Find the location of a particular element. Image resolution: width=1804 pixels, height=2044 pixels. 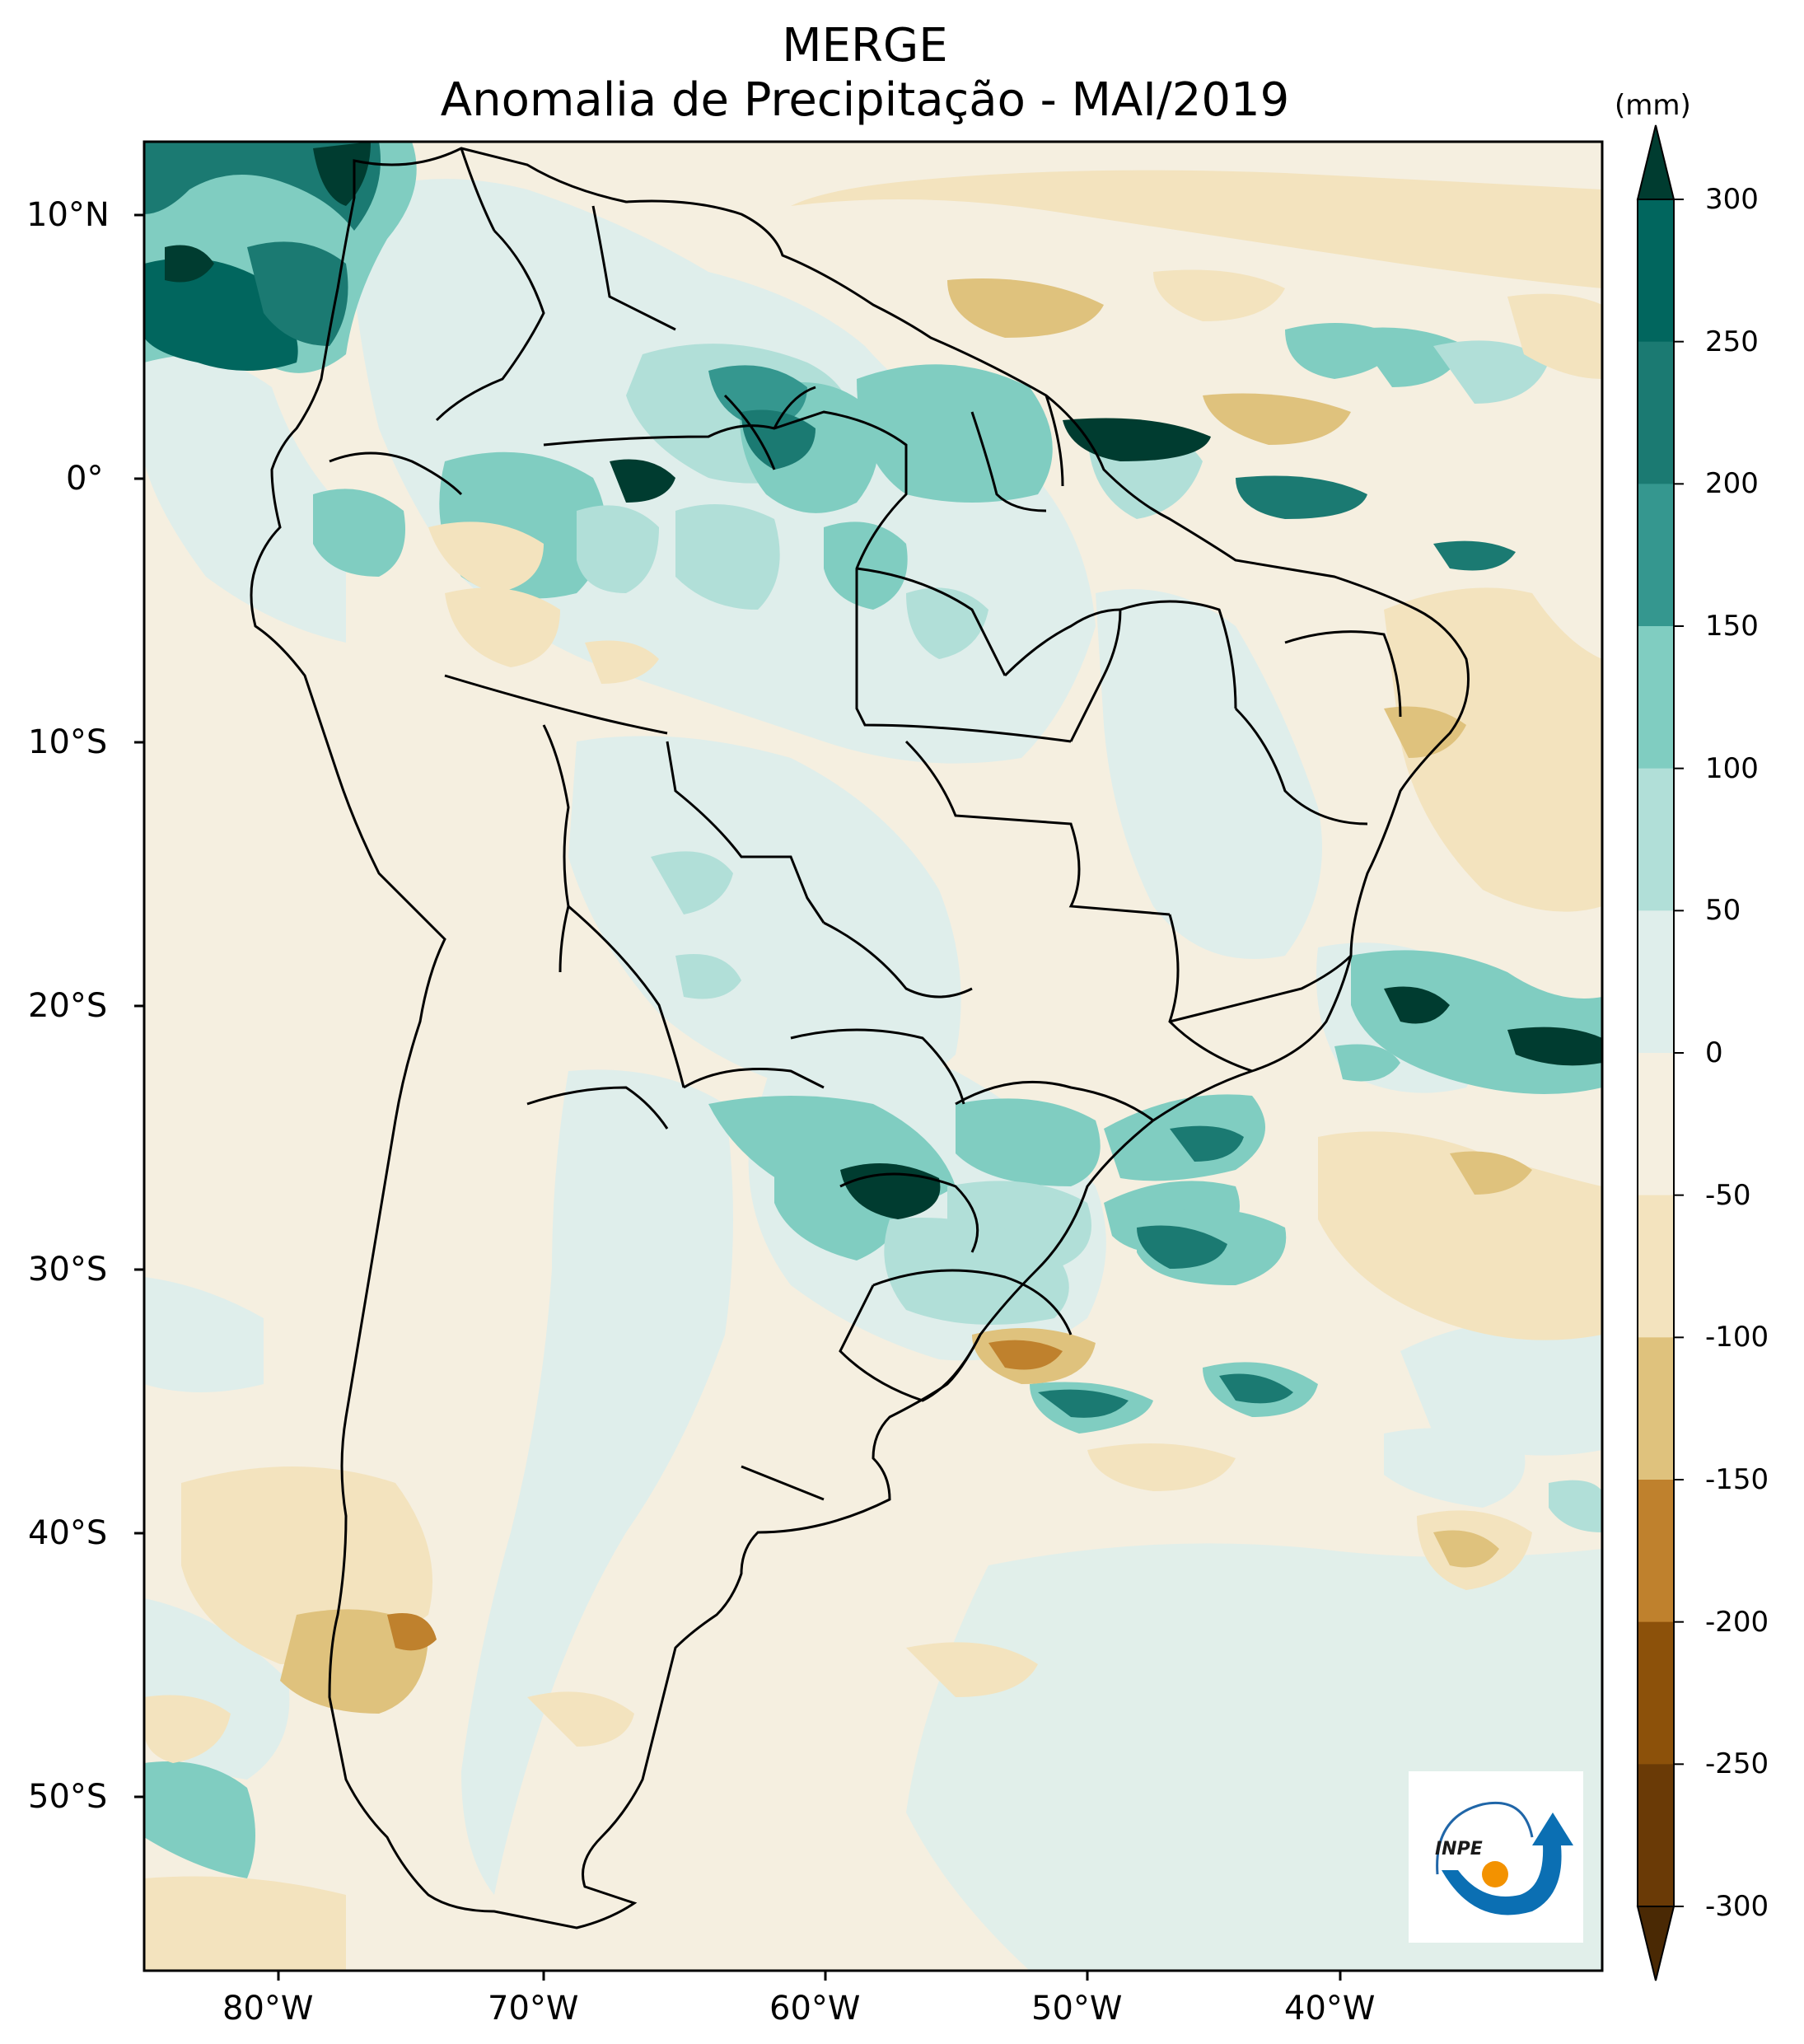

lon-label: 60°W is located at coordinates (815, 2009).